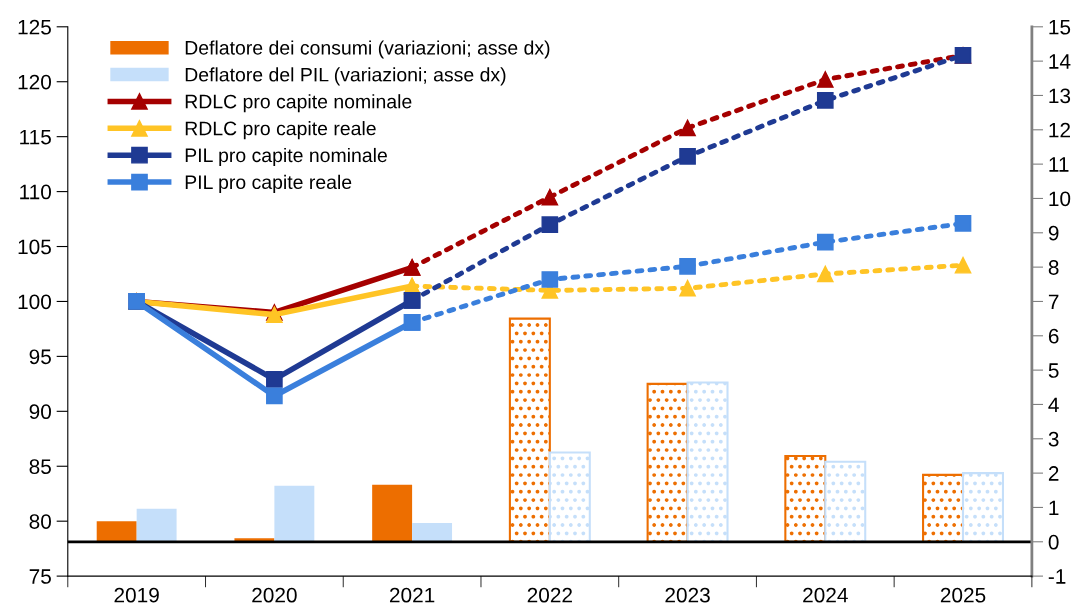  Describe the element at coordinates (34, 27) in the screenshot. I see `y-tick-label: 125` at that location.